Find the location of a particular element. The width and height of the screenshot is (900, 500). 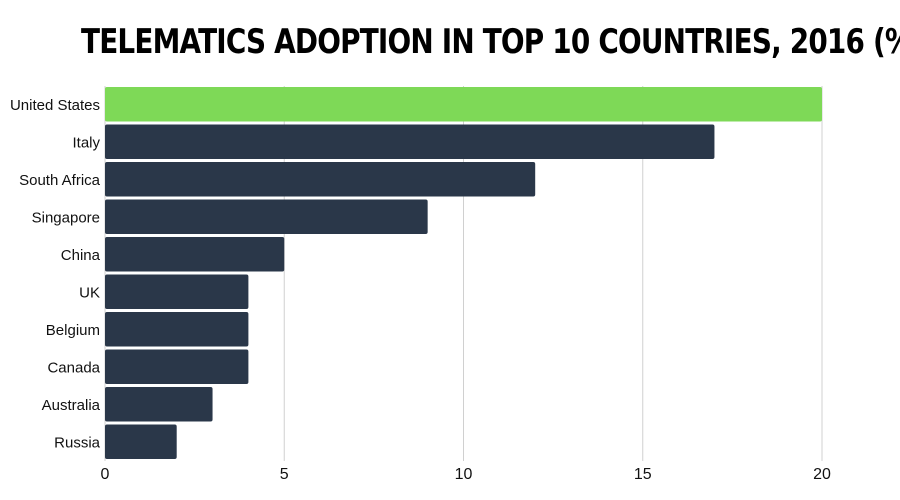

x-tick-label: 10 is located at coordinates (464, 474).